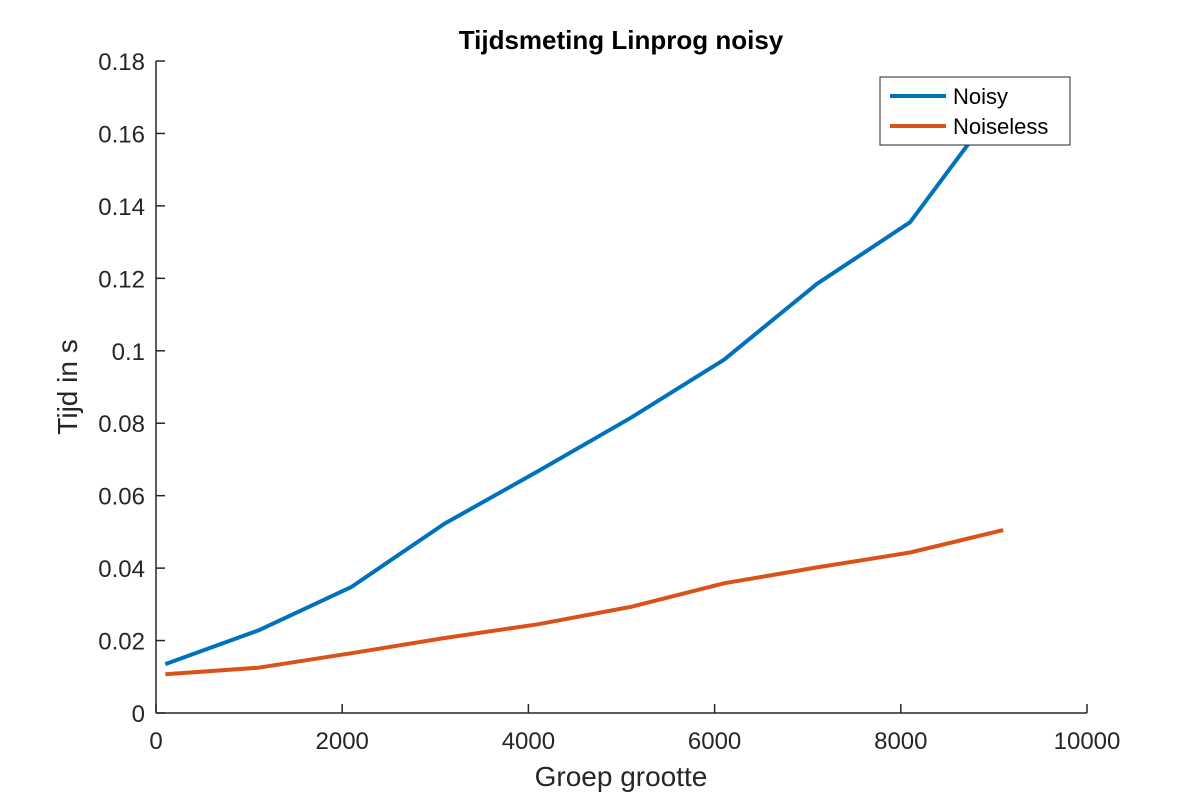  I want to click on x-tick-label: 2000, so click(342, 741).